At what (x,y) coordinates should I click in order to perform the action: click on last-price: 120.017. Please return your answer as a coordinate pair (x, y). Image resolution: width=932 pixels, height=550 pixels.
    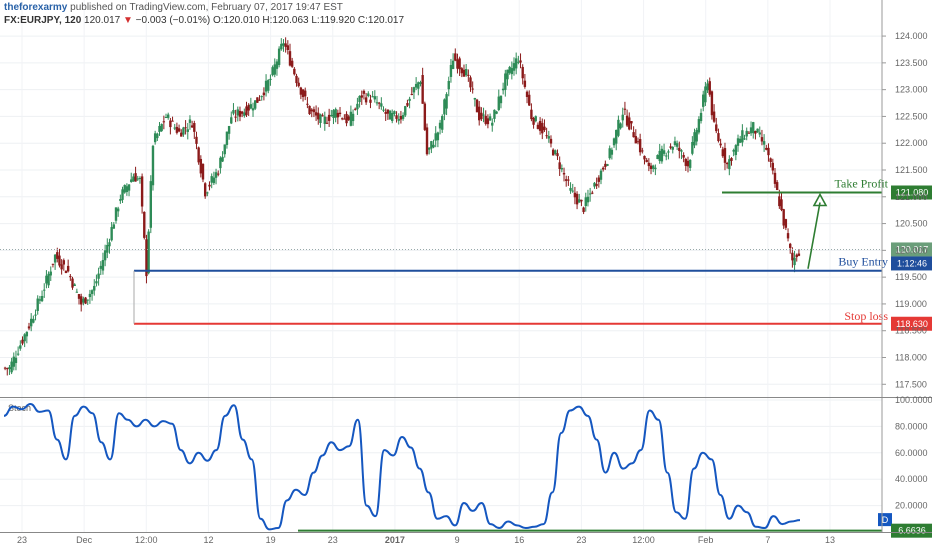
    Looking at the image, I should click on (102, 20).